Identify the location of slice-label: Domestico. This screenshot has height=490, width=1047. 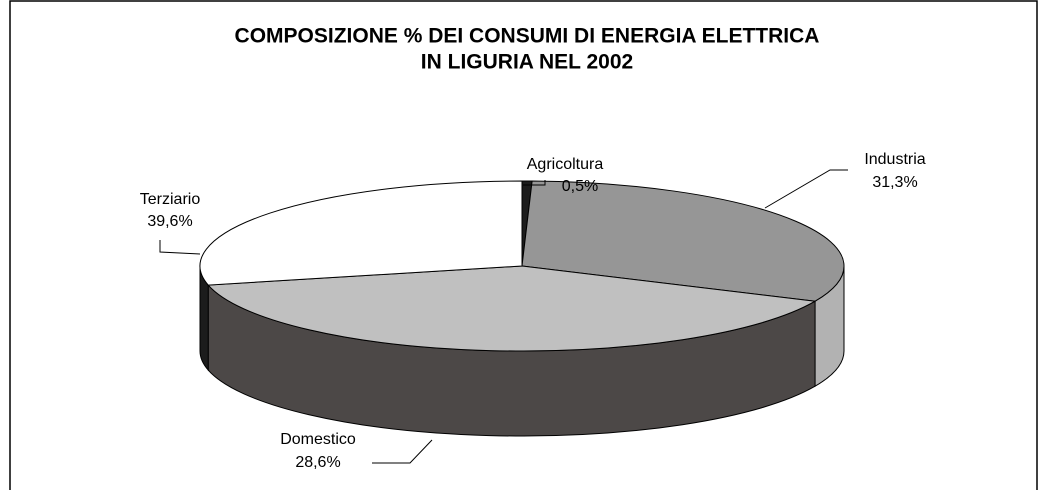
(318, 439).